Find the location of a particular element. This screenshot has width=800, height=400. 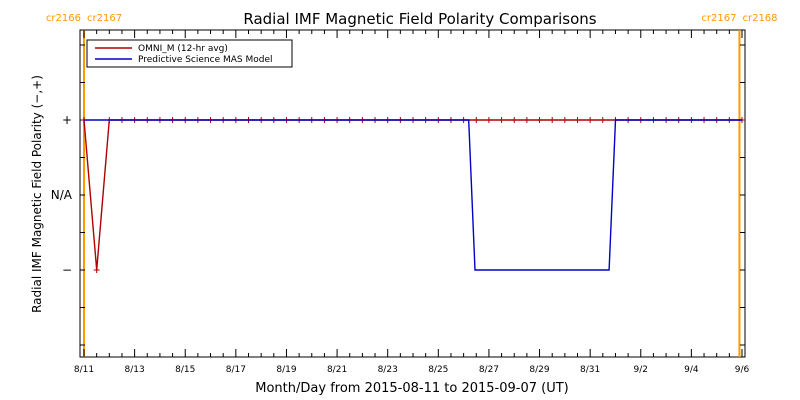

x-tick-label: 9/4 is located at coordinates (691, 370).